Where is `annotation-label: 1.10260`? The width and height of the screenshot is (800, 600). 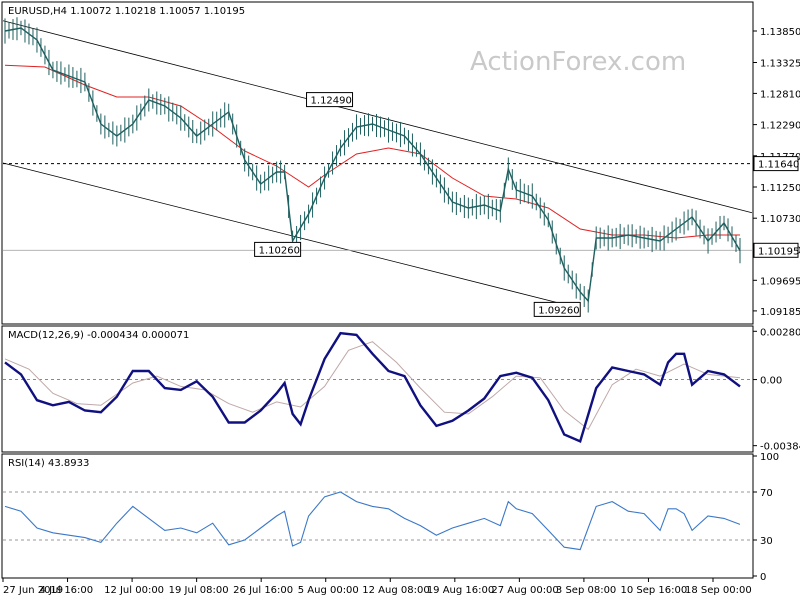
annotation-label: 1.10260 is located at coordinates (279, 250).